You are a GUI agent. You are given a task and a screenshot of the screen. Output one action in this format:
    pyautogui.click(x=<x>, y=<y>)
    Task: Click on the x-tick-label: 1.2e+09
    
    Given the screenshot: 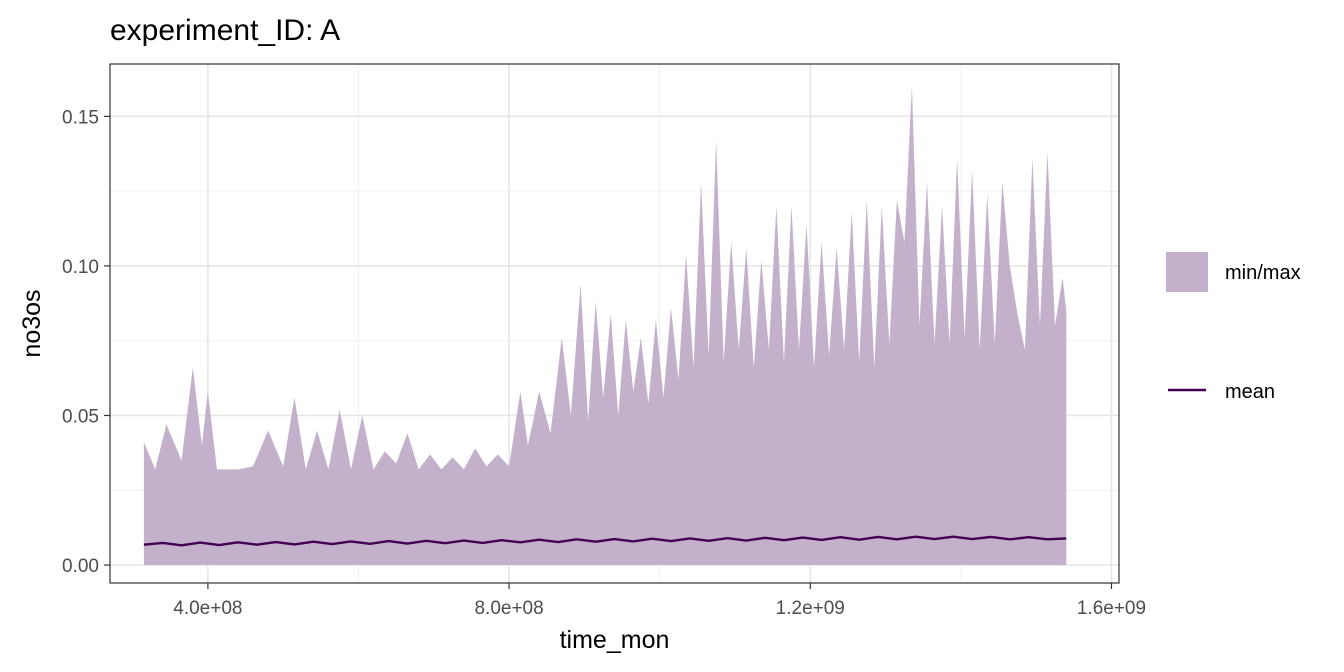 What is the action you would take?
    pyautogui.click(x=810, y=608)
    